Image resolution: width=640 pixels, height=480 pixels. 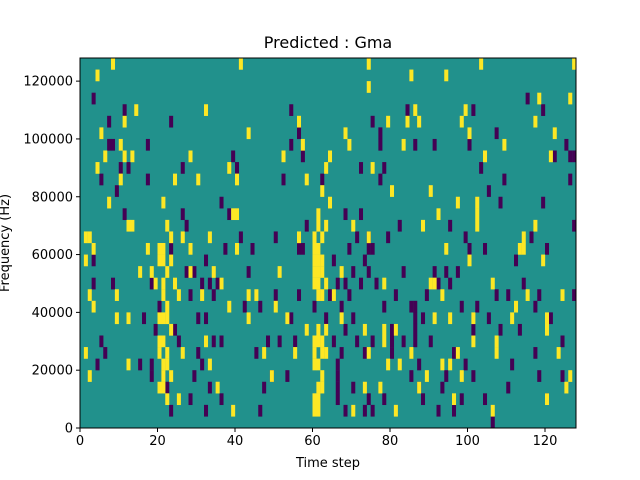 What do you see at coordinates (51, 256) in the screenshot?
I see `y-axis: 0 20000 40000 60000 80000 100000 120000` at bounding box center [51, 256].